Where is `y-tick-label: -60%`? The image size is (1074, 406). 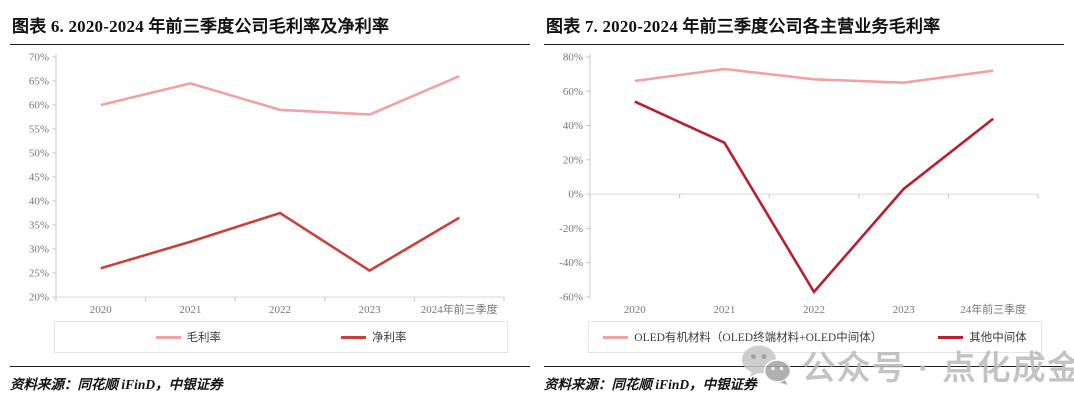 y-tick-label: -60% is located at coordinates (571, 298).